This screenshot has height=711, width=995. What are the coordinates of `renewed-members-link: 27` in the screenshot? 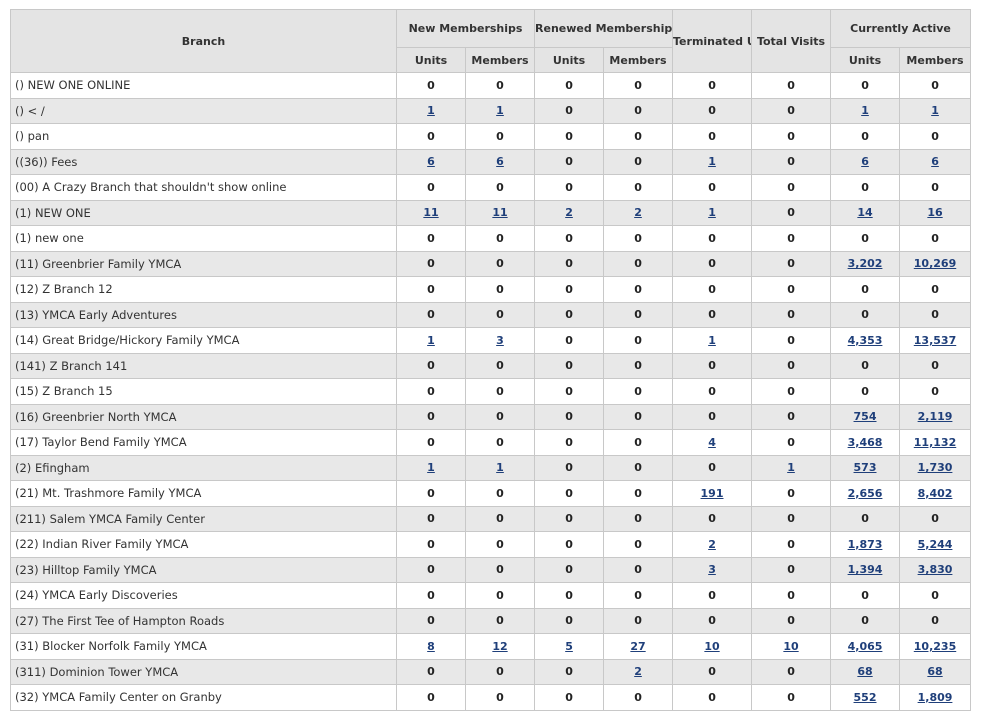 It's located at (638, 646).